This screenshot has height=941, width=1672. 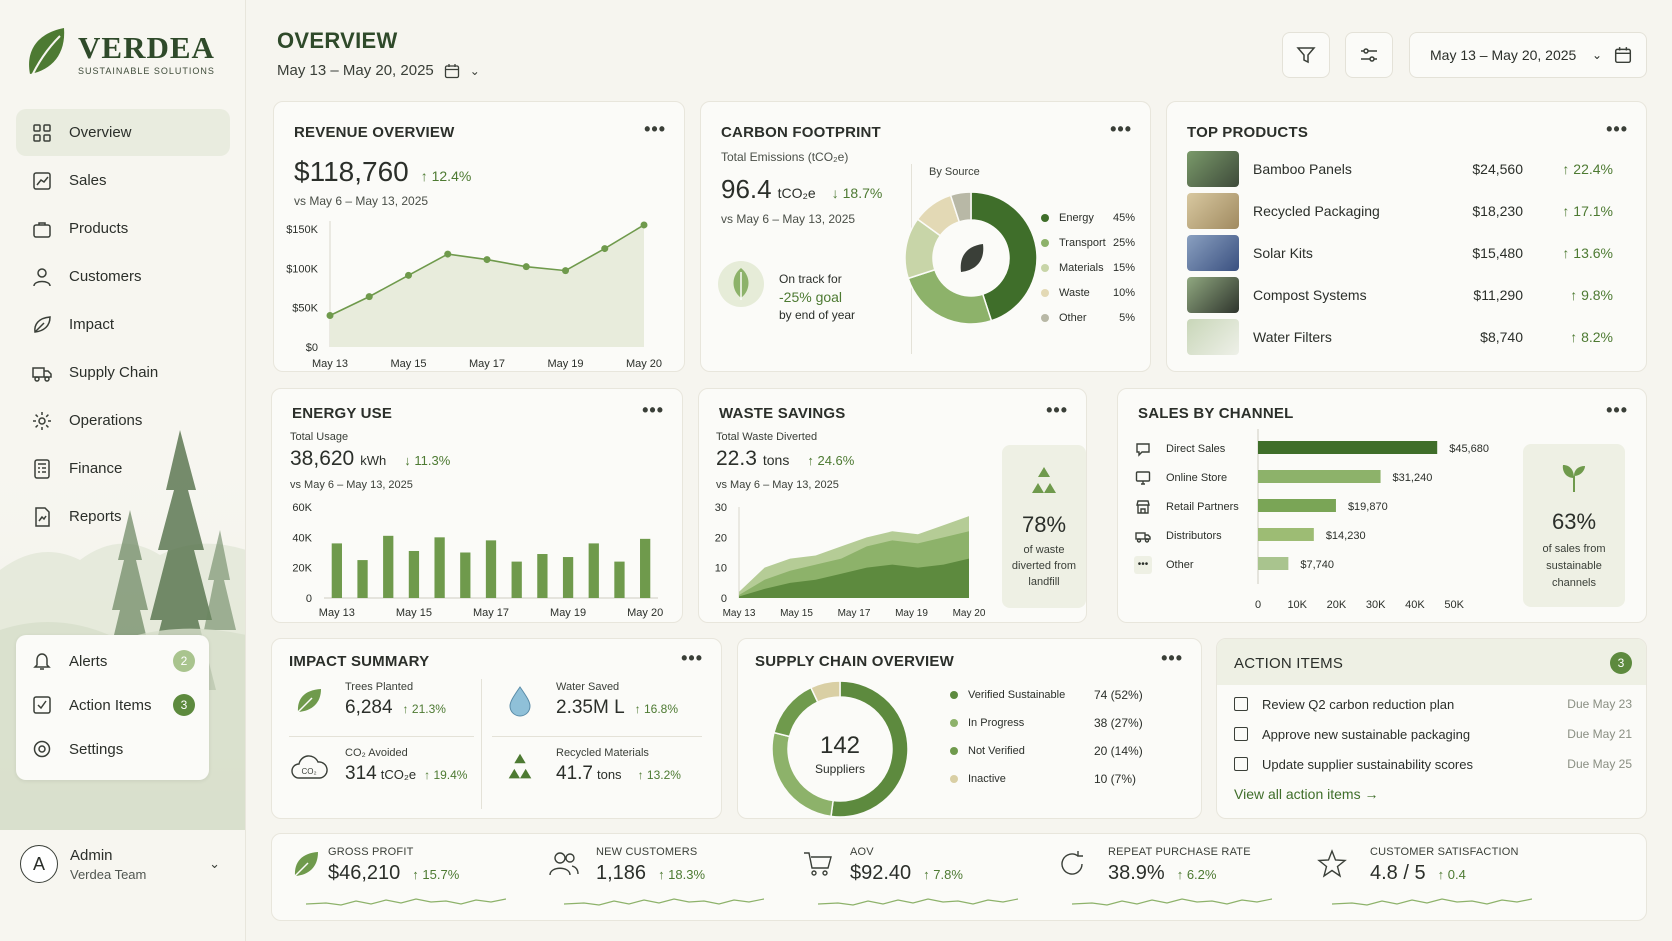 I want to click on channel-bar, so click(x=1273, y=563).